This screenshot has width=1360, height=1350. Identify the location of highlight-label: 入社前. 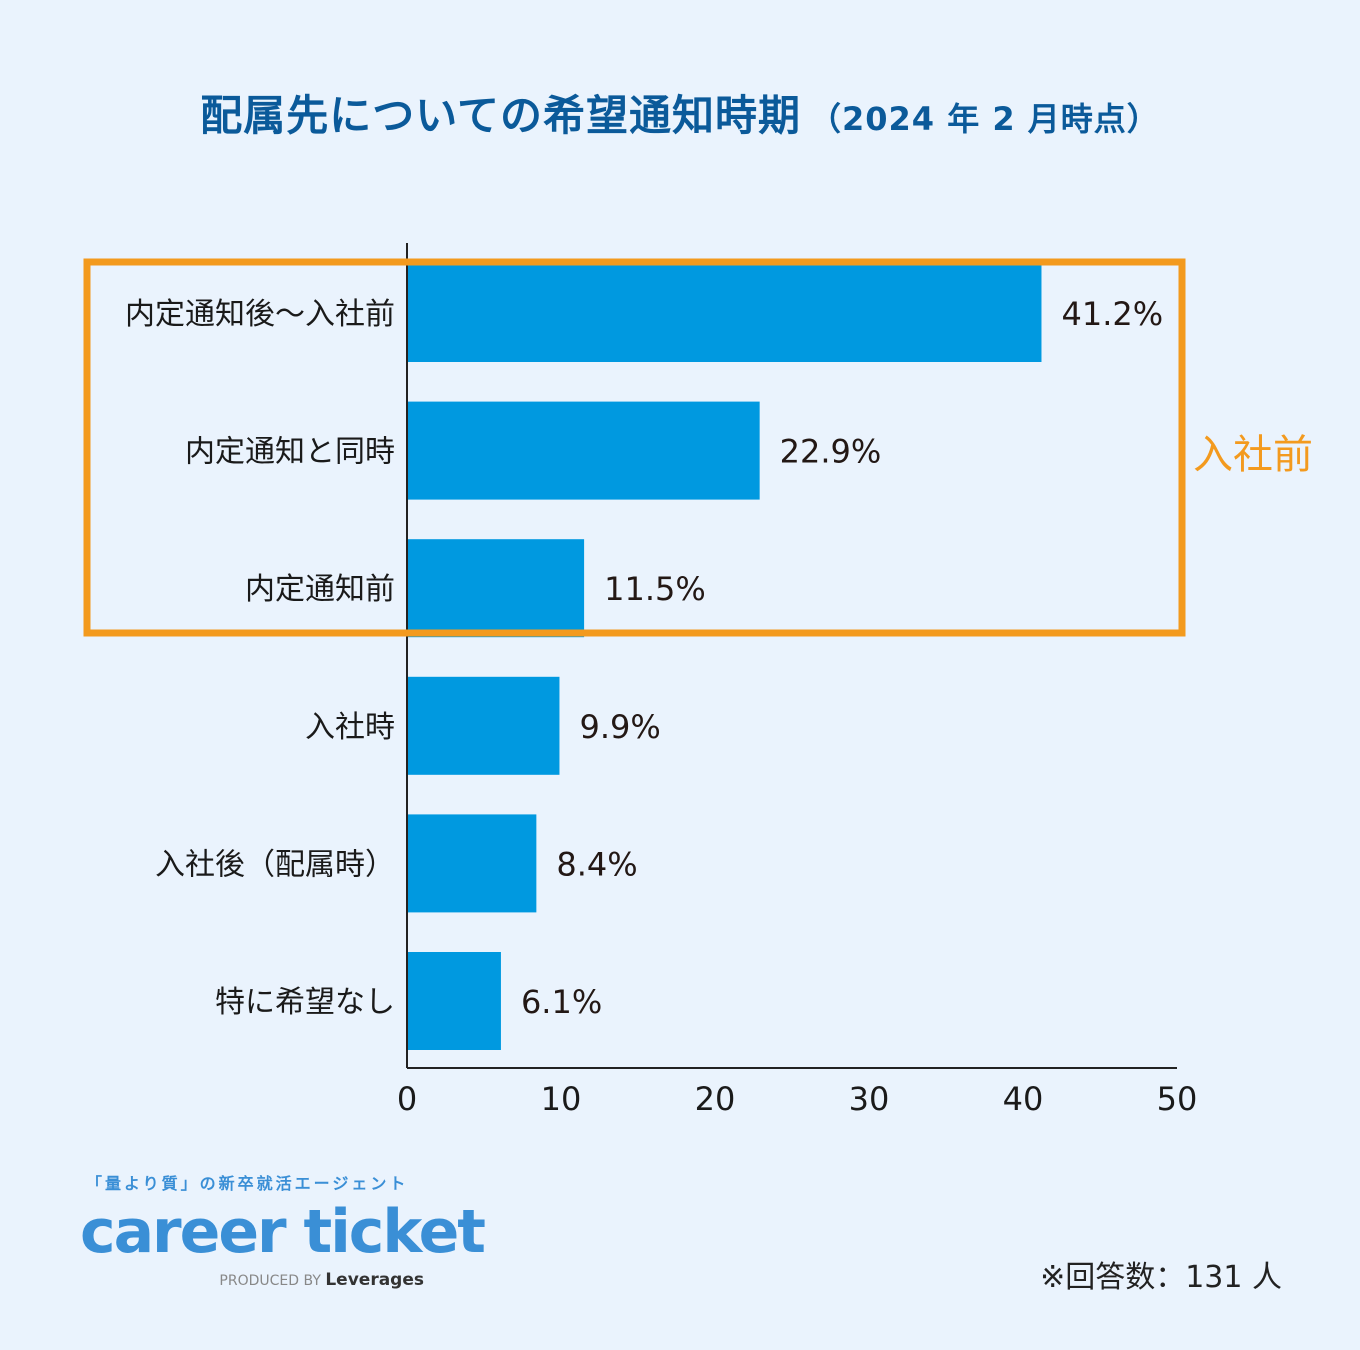
(1253, 455).